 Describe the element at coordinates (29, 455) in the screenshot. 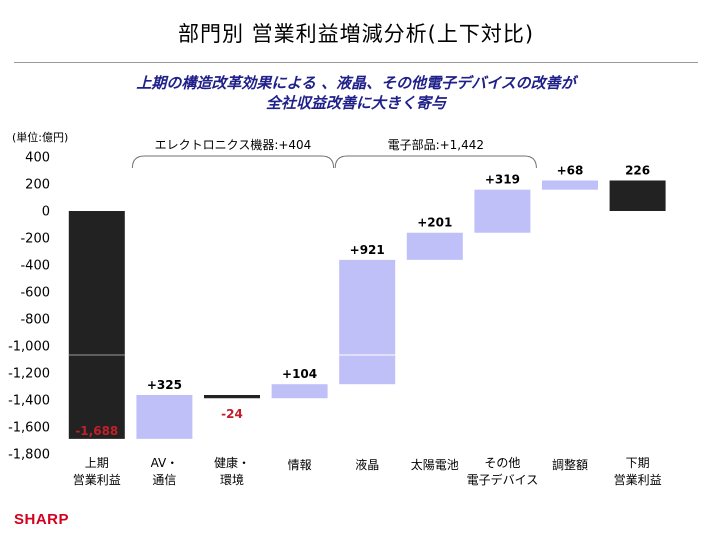

I see `y-tick-label: -1,800` at that location.